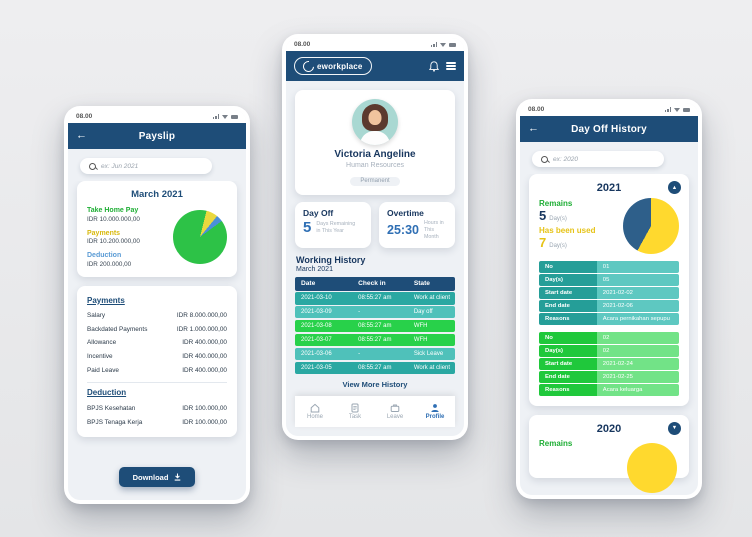 This screenshot has width=752, height=537. I want to click on remains-label: Remains, so click(556, 443).